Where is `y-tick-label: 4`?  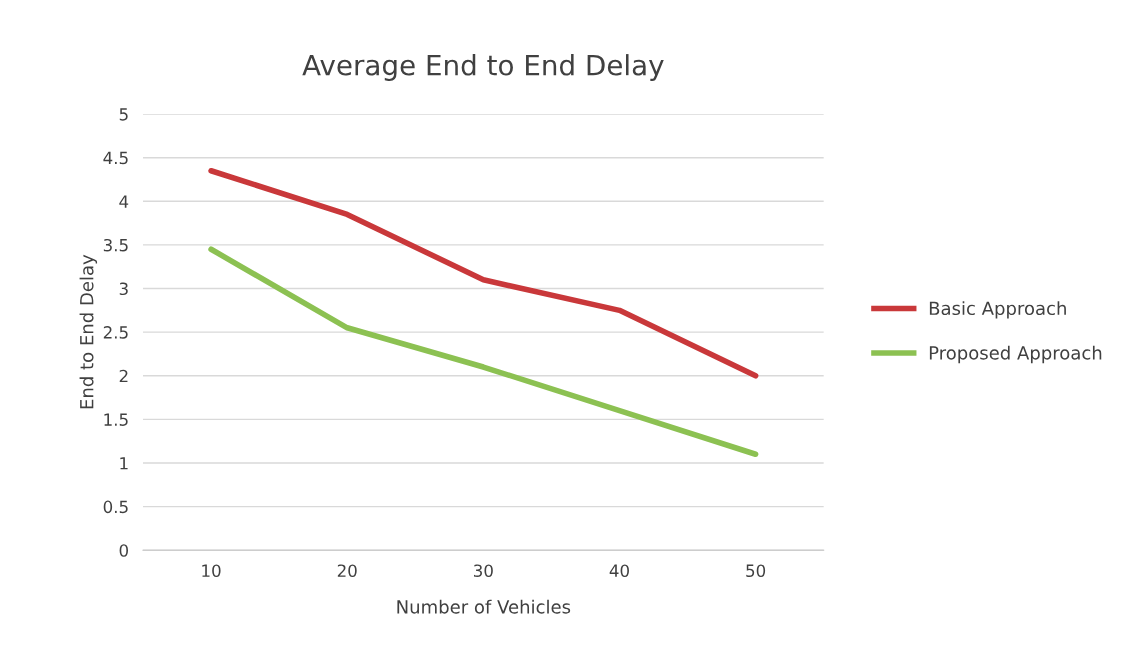
y-tick-label: 4 is located at coordinates (124, 201).